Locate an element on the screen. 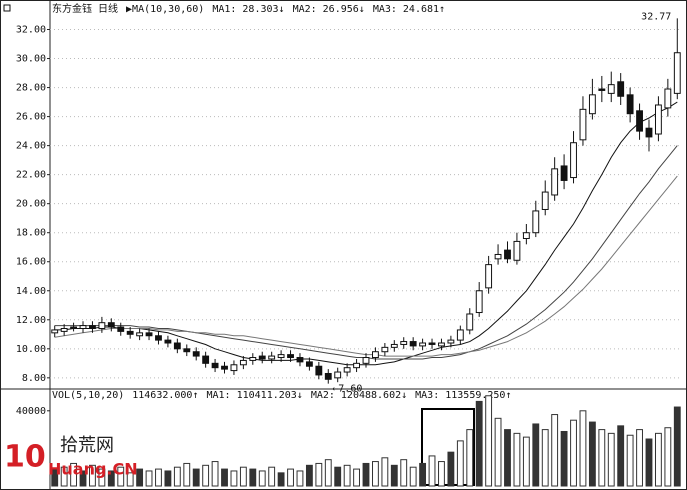  y-tick-label: 22.00 is located at coordinates (31, 175).